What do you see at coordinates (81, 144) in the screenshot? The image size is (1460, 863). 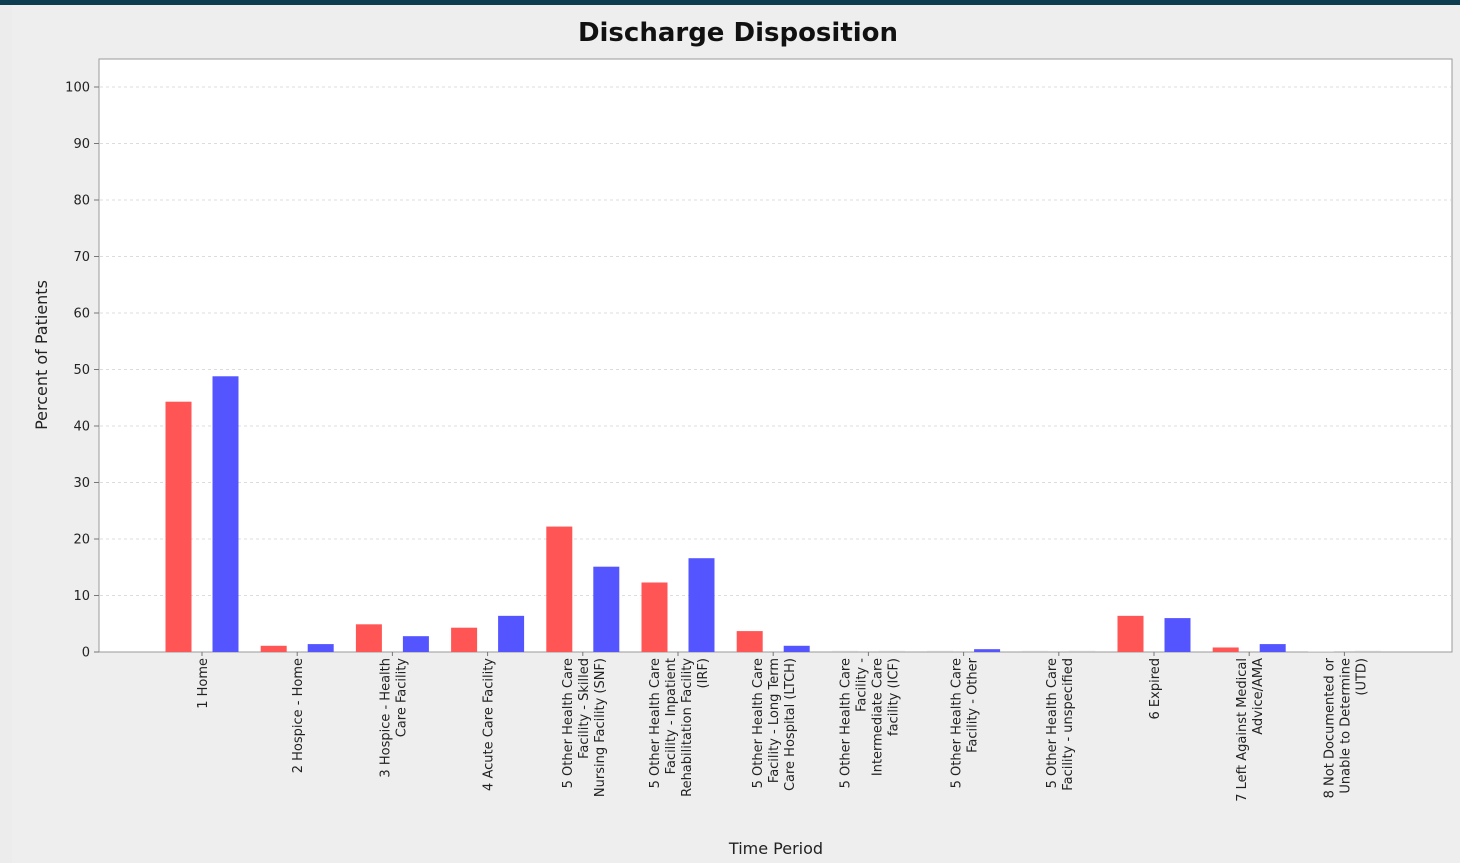 I see `y-tick-label: 90` at bounding box center [81, 144].